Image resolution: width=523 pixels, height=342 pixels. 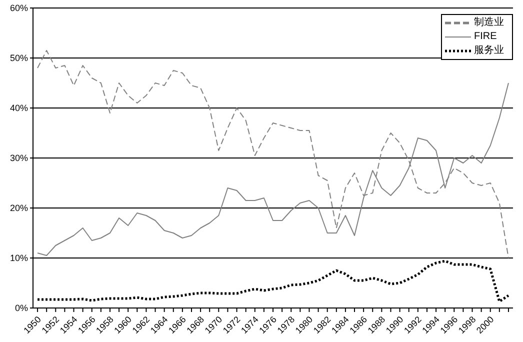 I want to click on y-tick-label: 40%, so click(x=19, y=108).